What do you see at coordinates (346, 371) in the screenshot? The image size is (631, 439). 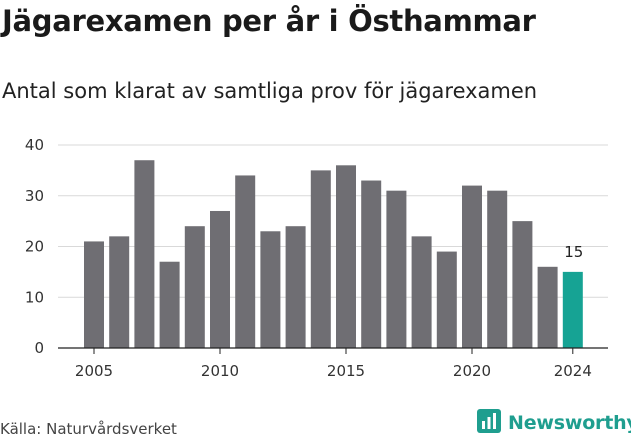 I see `x-tick-label-2015: 2015` at bounding box center [346, 371].